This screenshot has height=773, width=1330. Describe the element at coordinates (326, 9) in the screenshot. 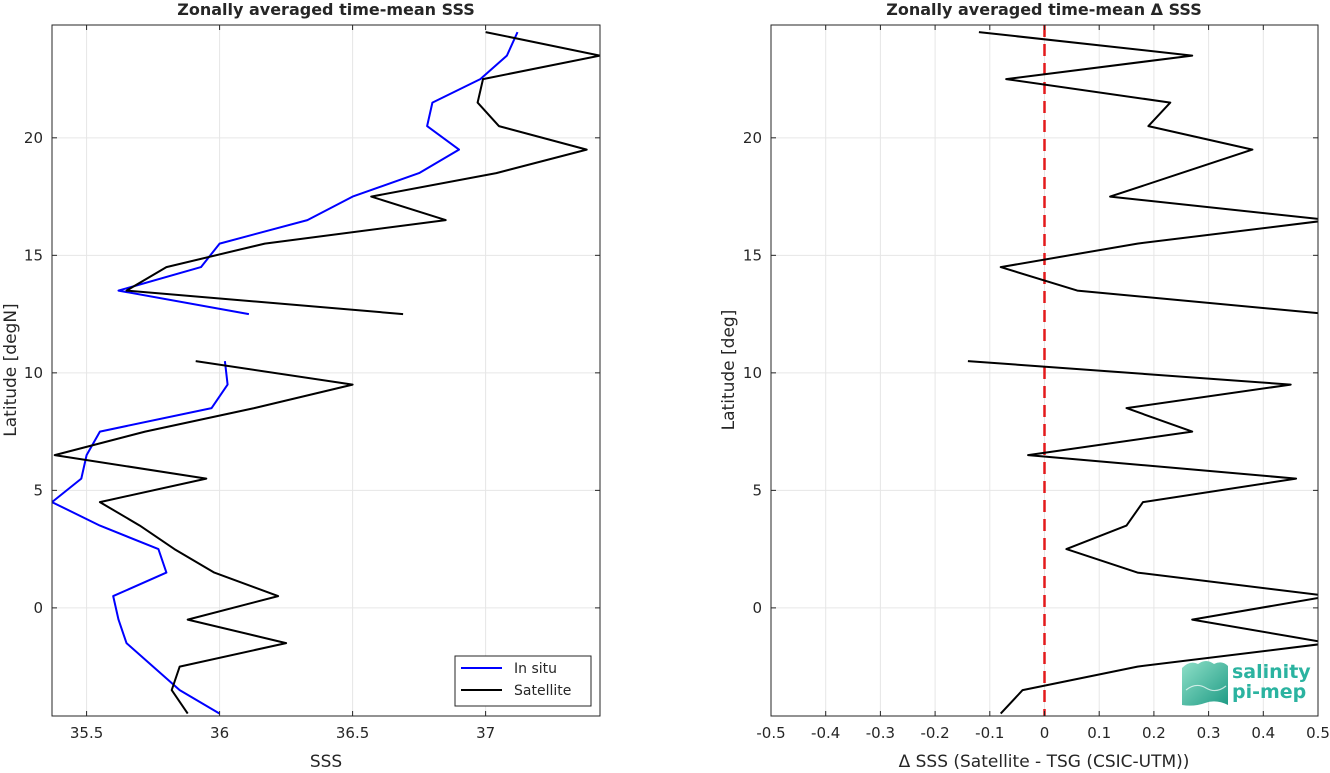

I see `left-title: Zonally averaged time-mean SSS` at that location.